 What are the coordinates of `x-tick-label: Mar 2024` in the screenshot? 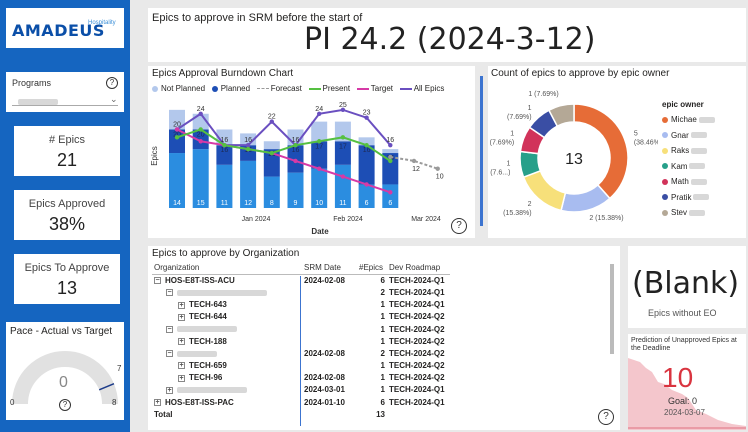 It's located at (426, 219).